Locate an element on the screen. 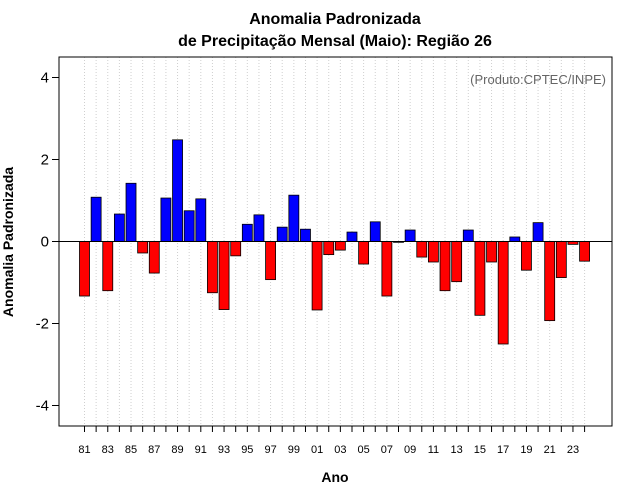  x-tick-label: 83 is located at coordinates (108, 450).